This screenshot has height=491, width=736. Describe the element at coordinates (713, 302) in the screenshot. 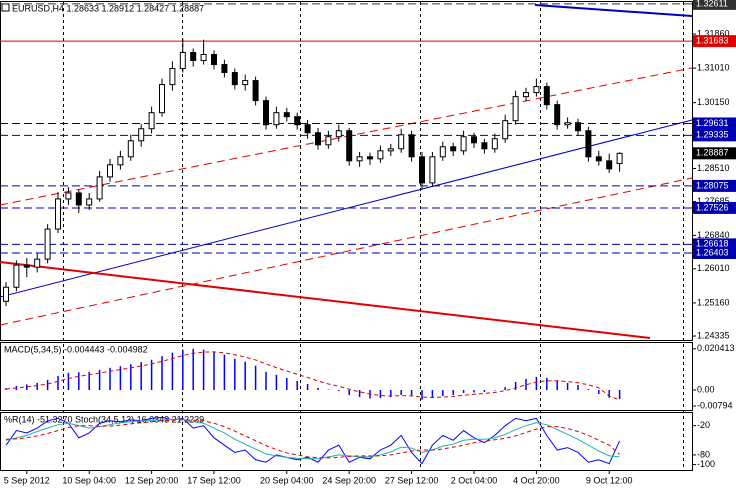

I see `y-tick-label: 1.25160` at that location.